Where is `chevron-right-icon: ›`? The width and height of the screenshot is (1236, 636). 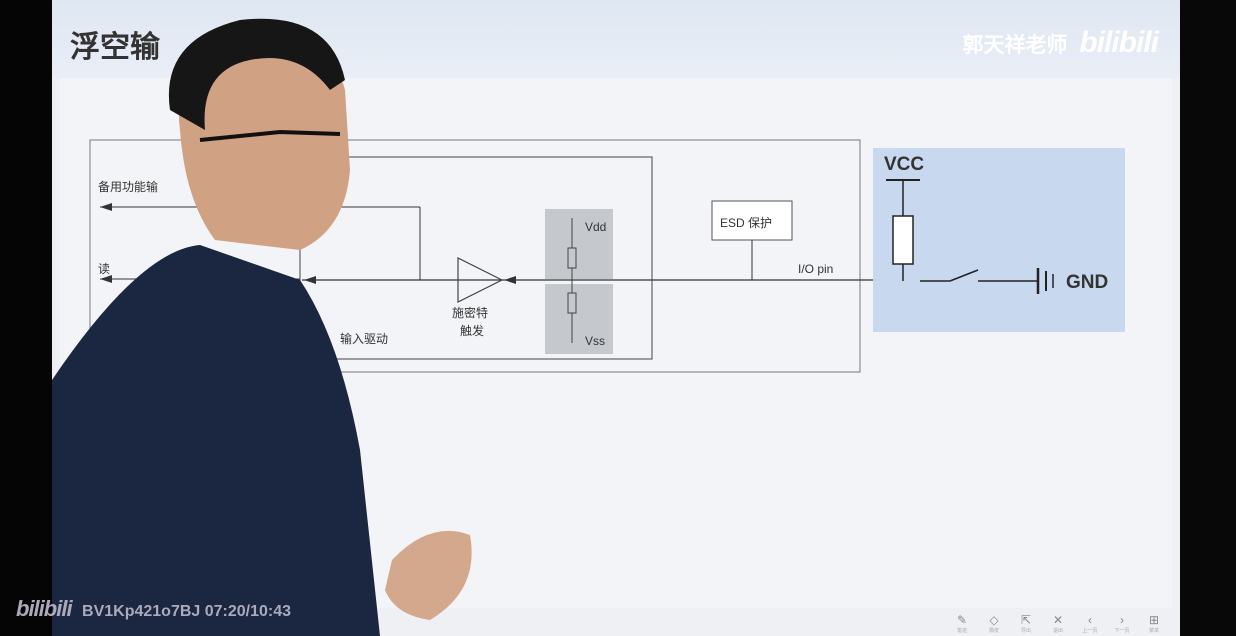 chevron-right-icon: › is located at coordinates (1122, 620).